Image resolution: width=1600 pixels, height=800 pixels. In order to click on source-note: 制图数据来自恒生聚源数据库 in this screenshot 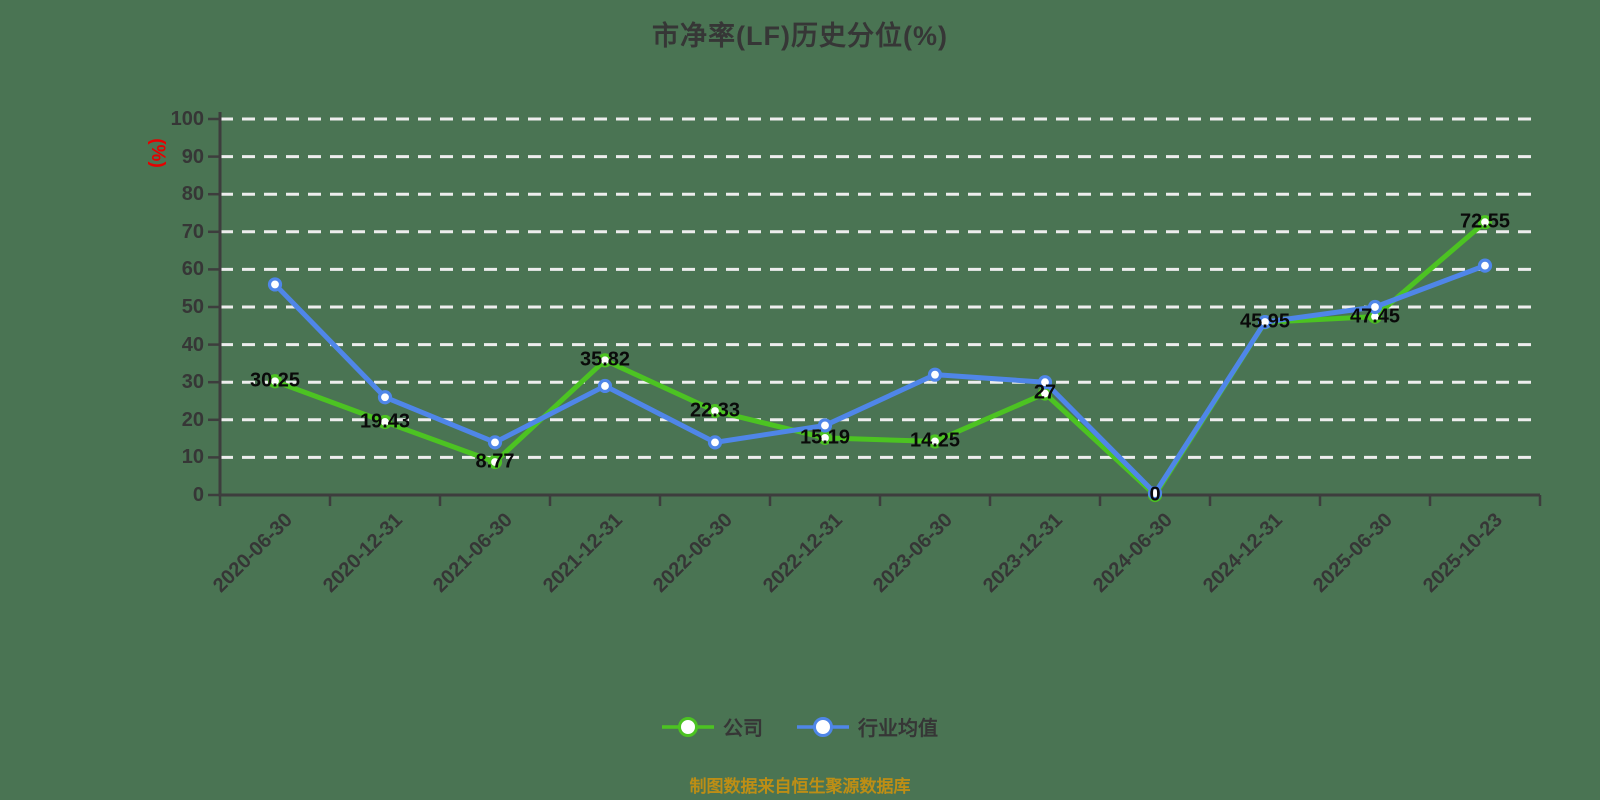, I will do `click(800, 786)`.